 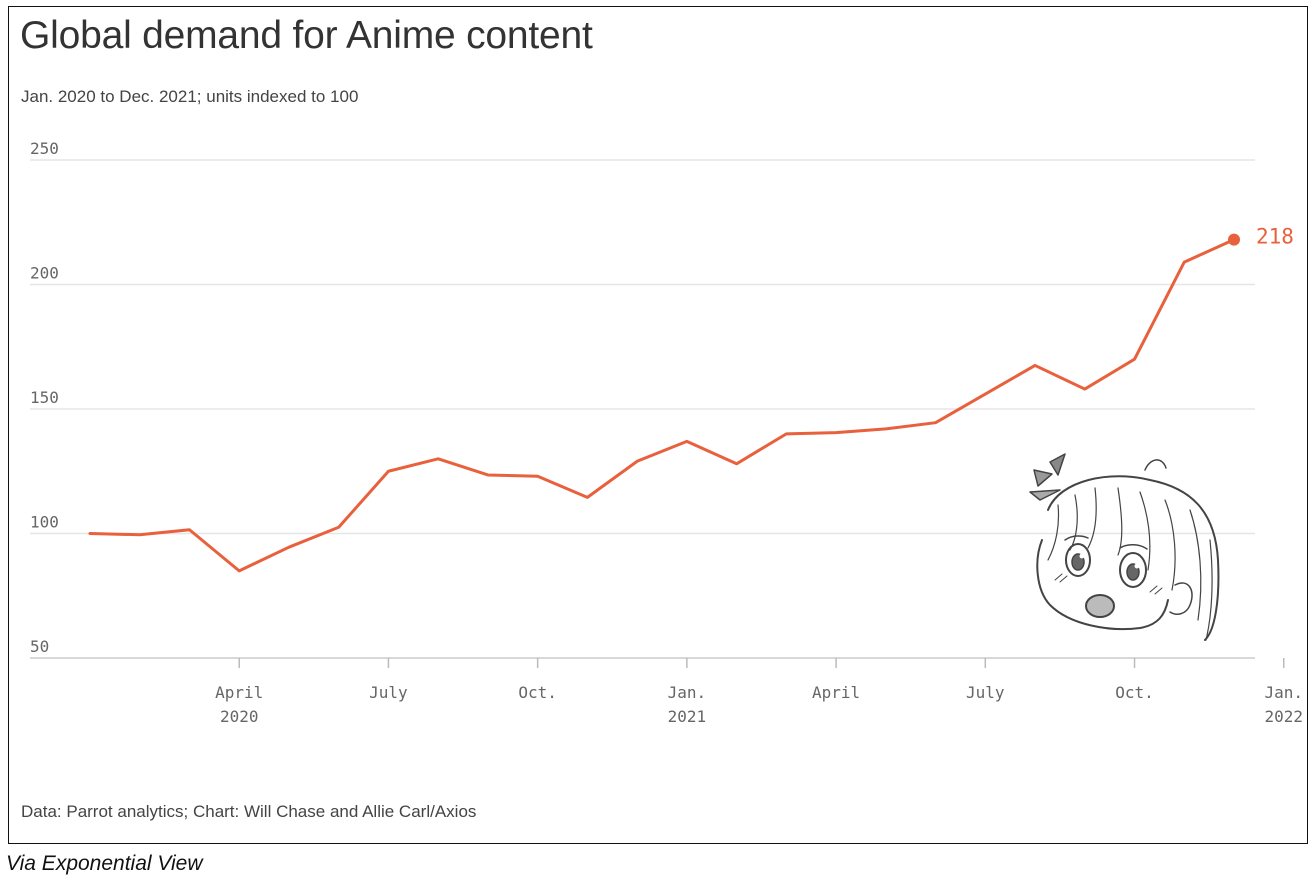 What do you see at coordinates (44, 273) in the screenshot?
I see `y-tick-label: 200` at bounding box center [44, 273].